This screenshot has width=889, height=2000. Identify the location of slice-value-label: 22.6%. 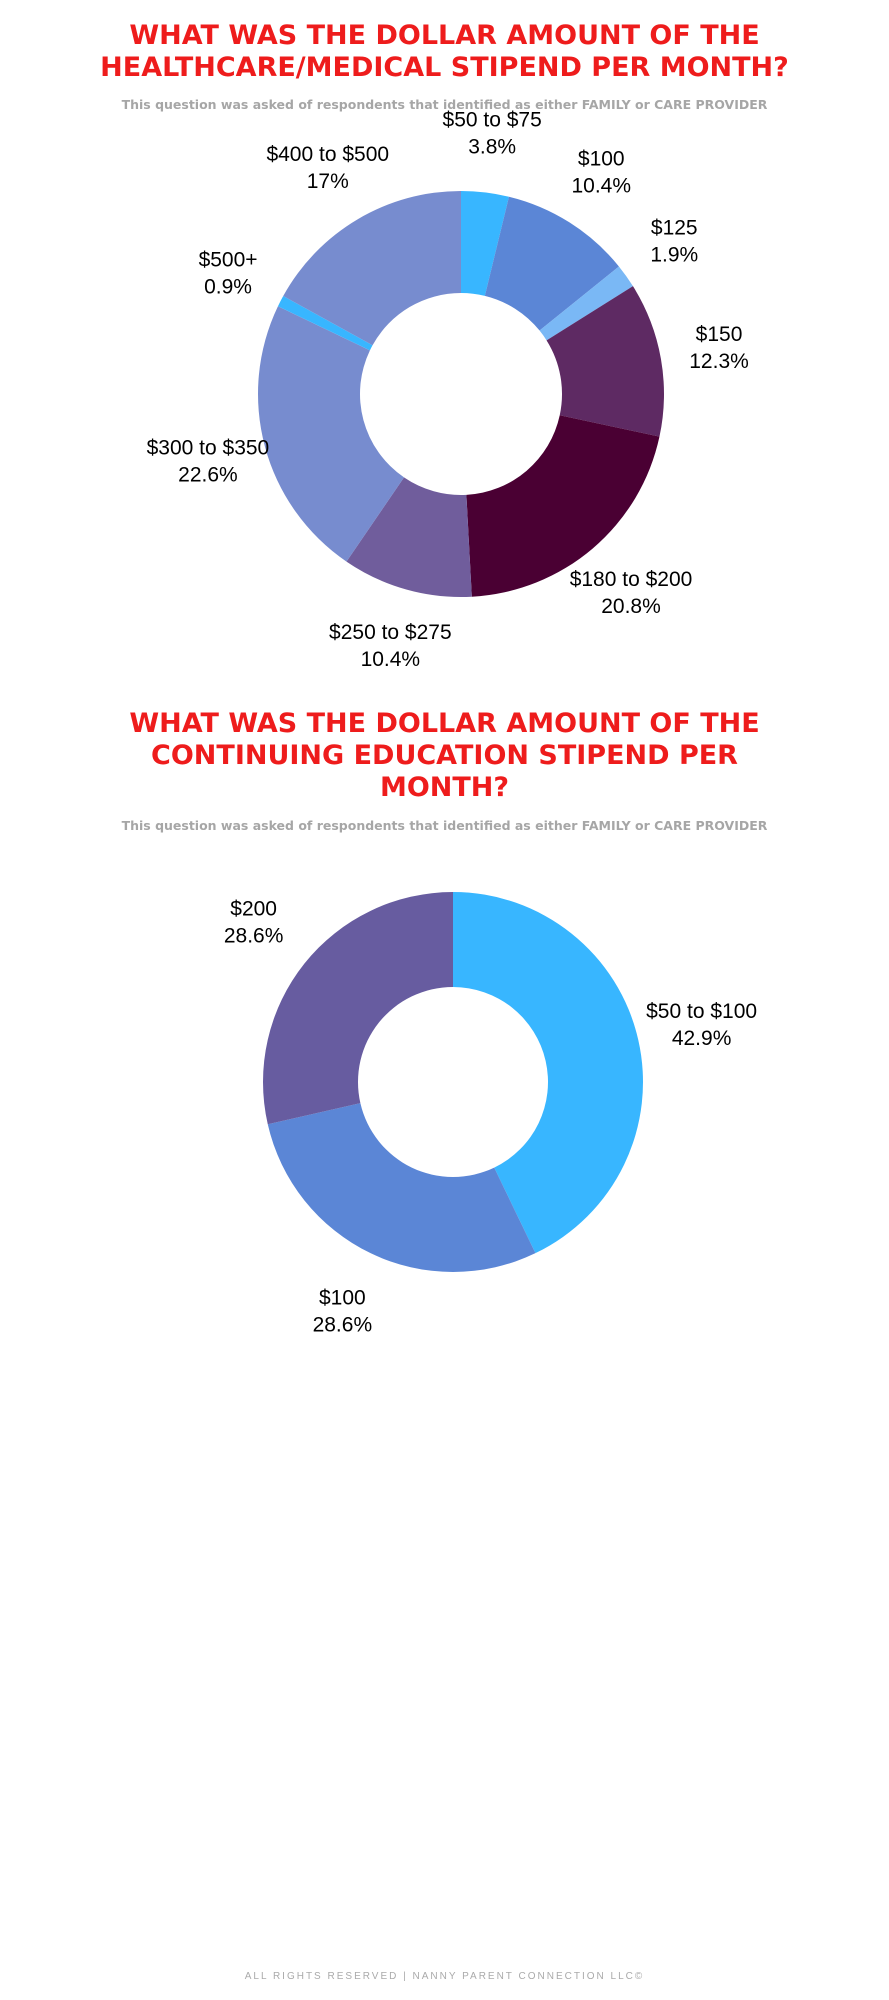
(208, 474).